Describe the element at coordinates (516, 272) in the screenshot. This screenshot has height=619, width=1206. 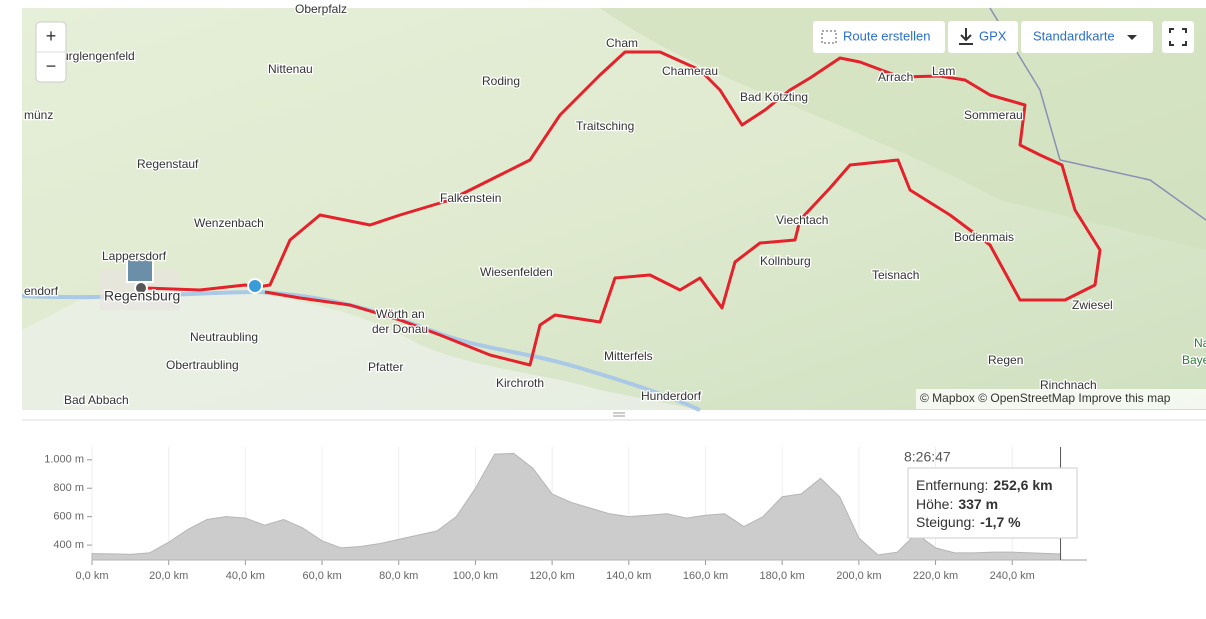
I see `place: Wiesenfelden` at that location.